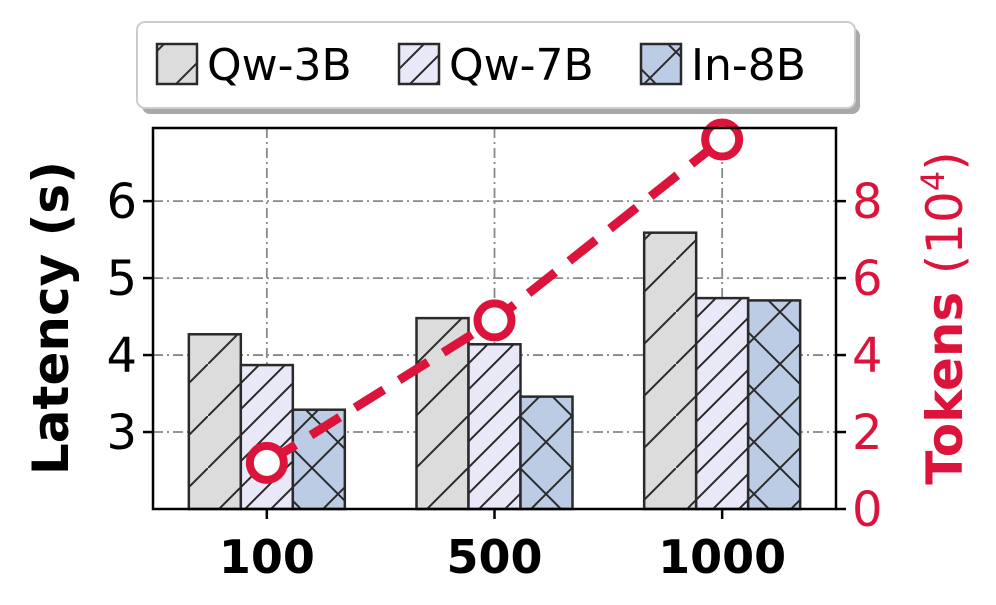 The image size is (996, 605). What do you see at coordinates (661, 64) in the screenshot?
I see `legend-swatch-hatch-in-8b` at bounding box center [661, 64].